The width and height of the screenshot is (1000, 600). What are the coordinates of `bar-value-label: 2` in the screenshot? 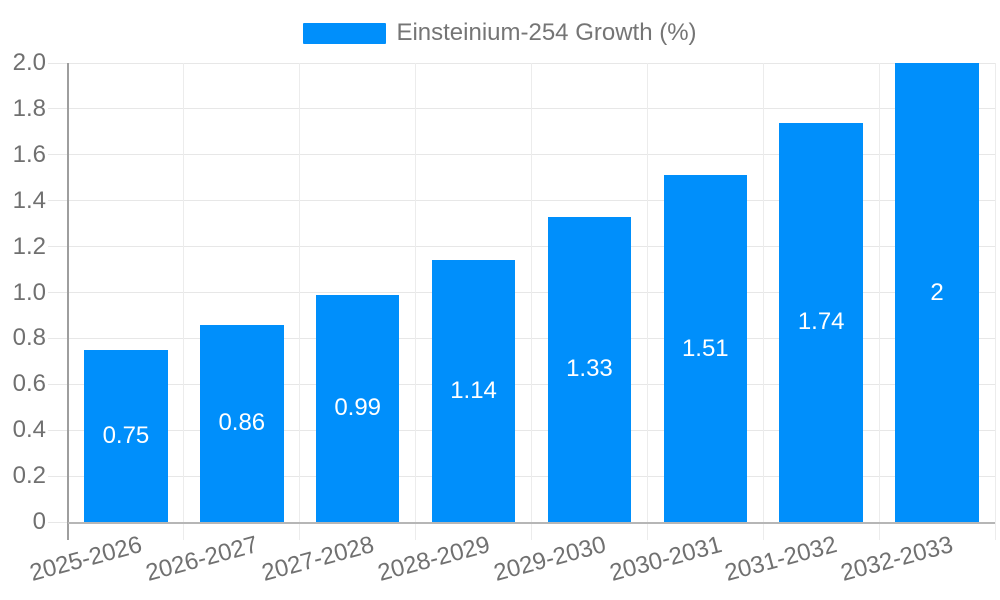 It's located at (937, 292).